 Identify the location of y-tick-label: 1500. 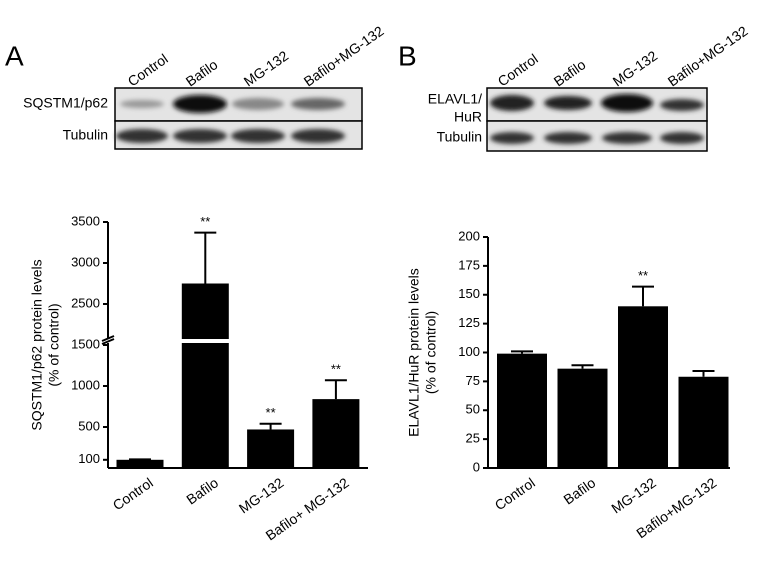
(85, 343).